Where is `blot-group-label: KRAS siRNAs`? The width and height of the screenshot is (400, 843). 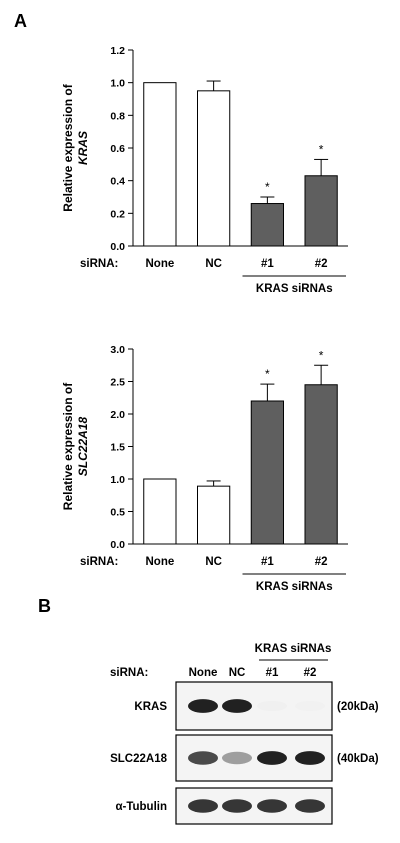 blot-group-label: KRAS siRNAs is located at coordinates (293, 649).